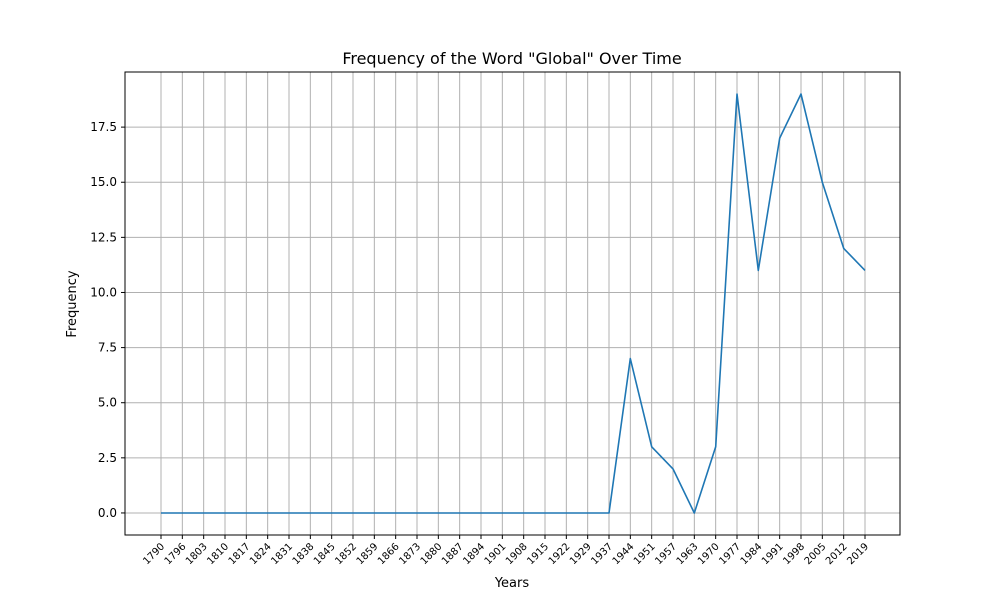  Describe the element at coordinates (218, 554) in the screenshot. I see `x-tick-label: 1810` at that location.